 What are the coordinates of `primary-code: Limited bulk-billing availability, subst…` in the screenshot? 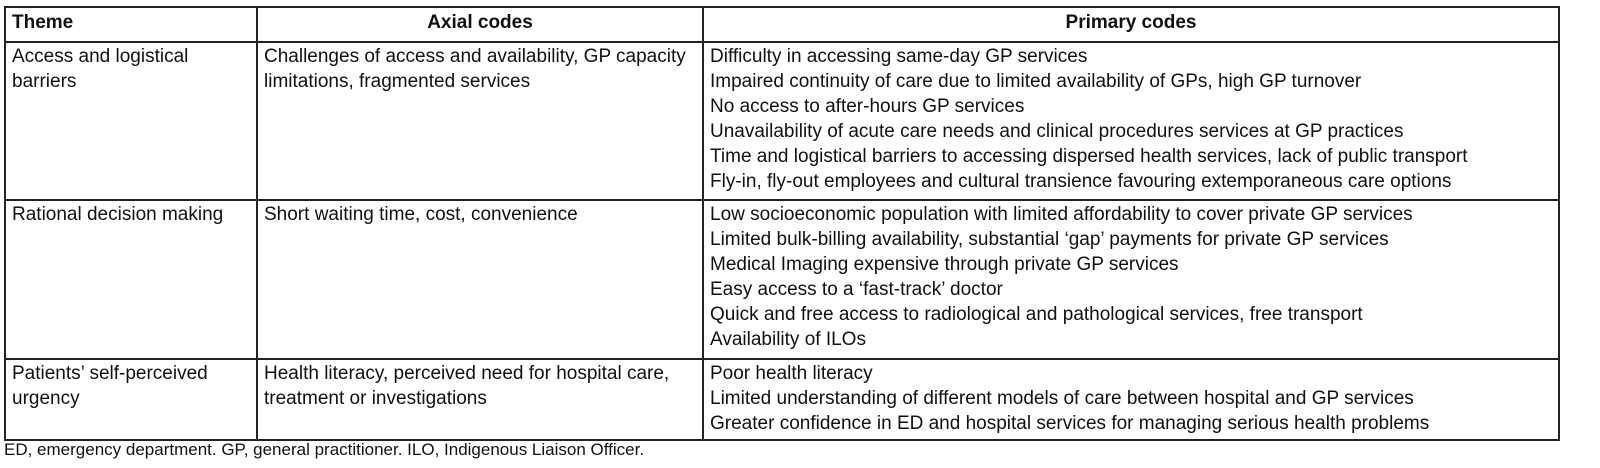 It's located at (1049, 239).